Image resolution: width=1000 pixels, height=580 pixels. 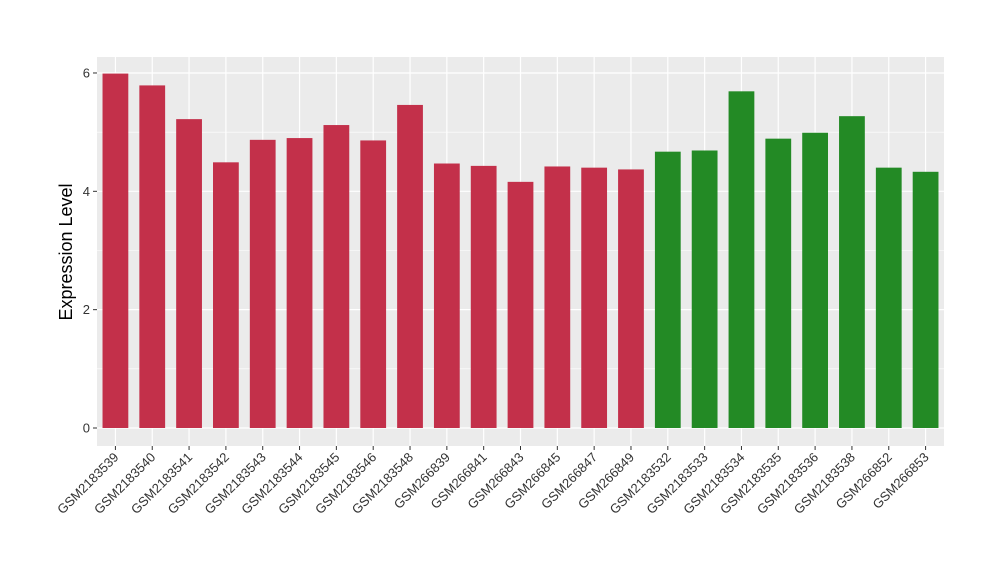 I want to click on bar-GSM2183532, so click(x=667, y=290).